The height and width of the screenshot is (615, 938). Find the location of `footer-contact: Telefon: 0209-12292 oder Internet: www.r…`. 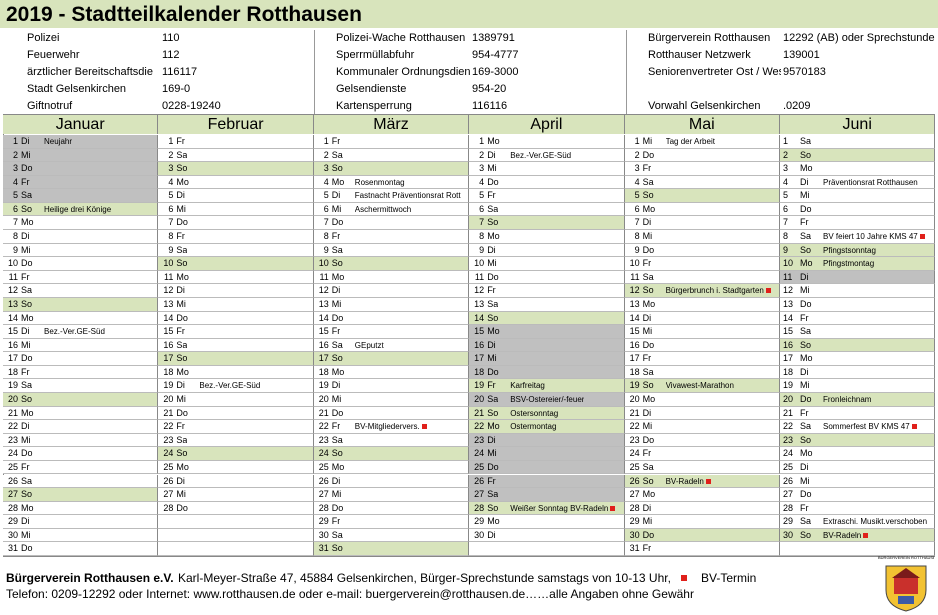

footer-contact: Telefon: 0209-12292 oder Internet: www.r… is located at coordinates (350, 594).